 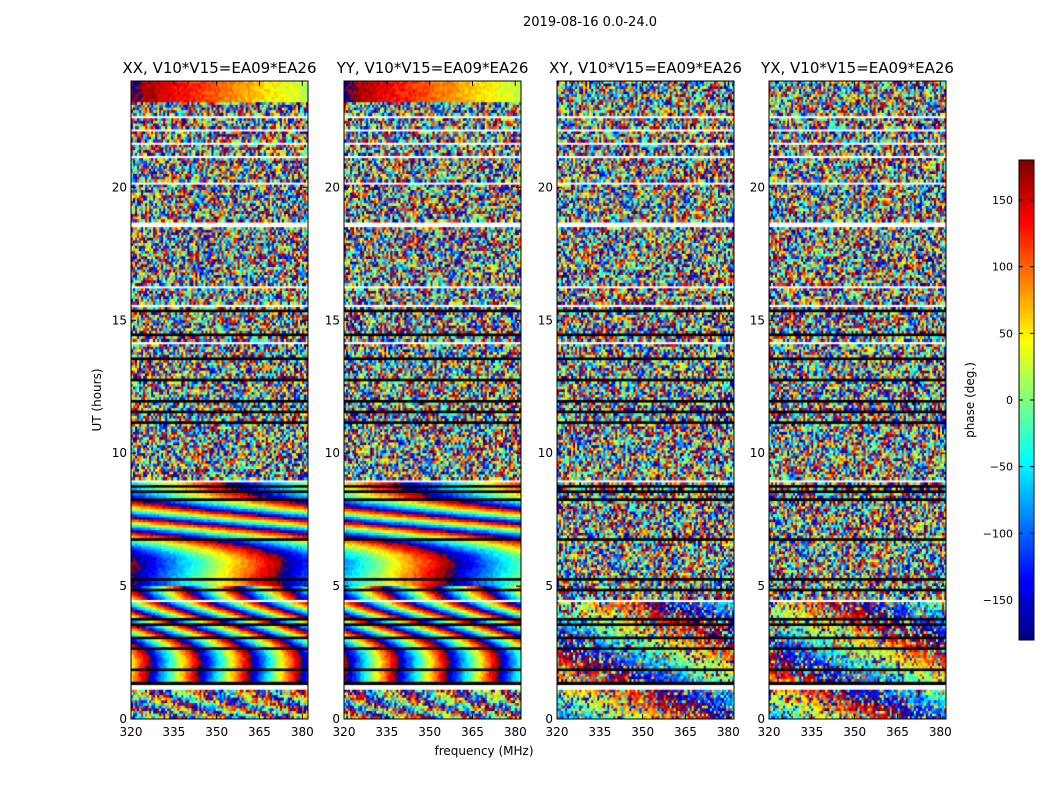 What do you see at coordinates (1026, 400) in the screenshot?
I see `colorbar-gradient` at bounding box center [1026, 400].